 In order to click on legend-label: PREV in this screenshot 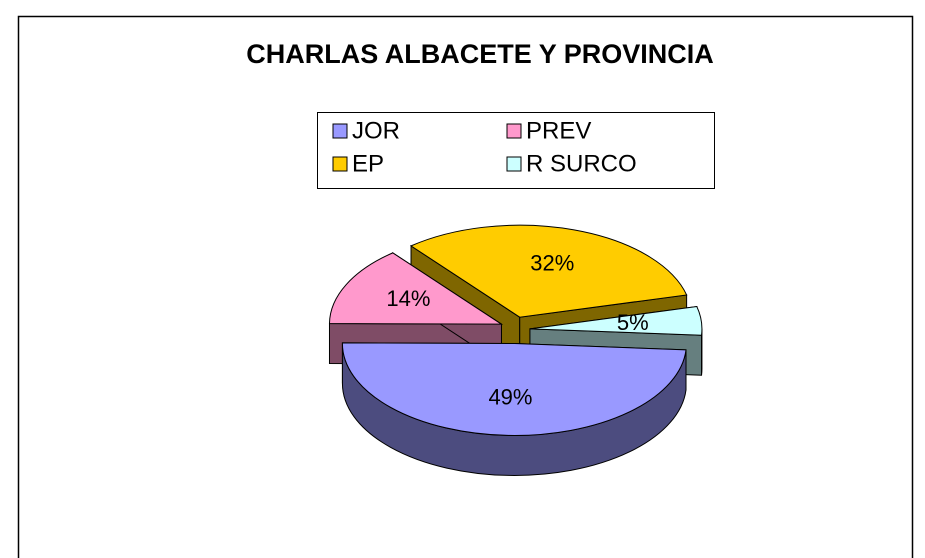, I will do `click(558, 130)`.